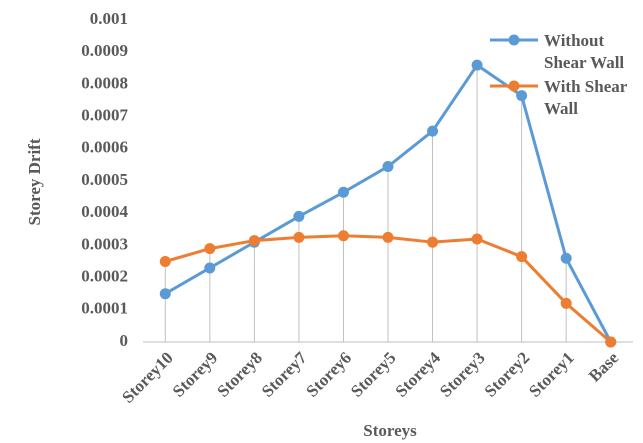 The height and width of the screenshot is (443, 643). I want to click on x-tick-label: Storey5, so click(373, 374).